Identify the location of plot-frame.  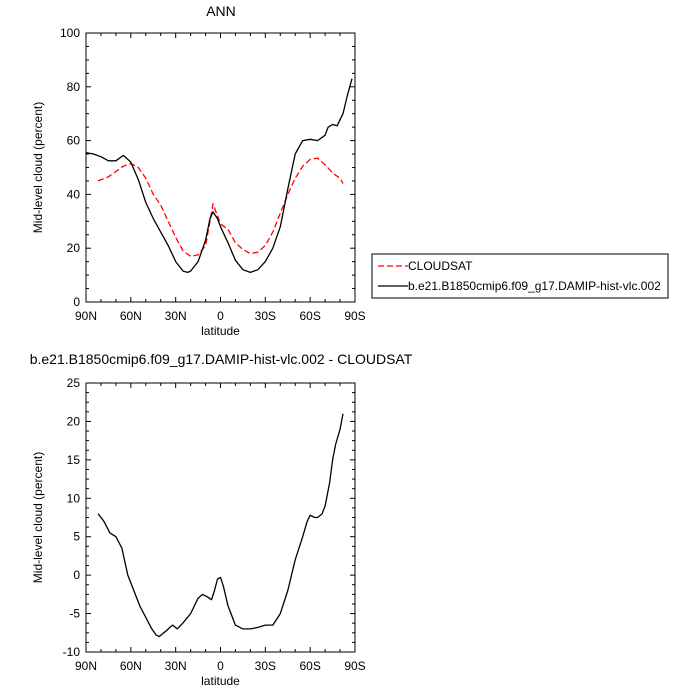
(220, 167).